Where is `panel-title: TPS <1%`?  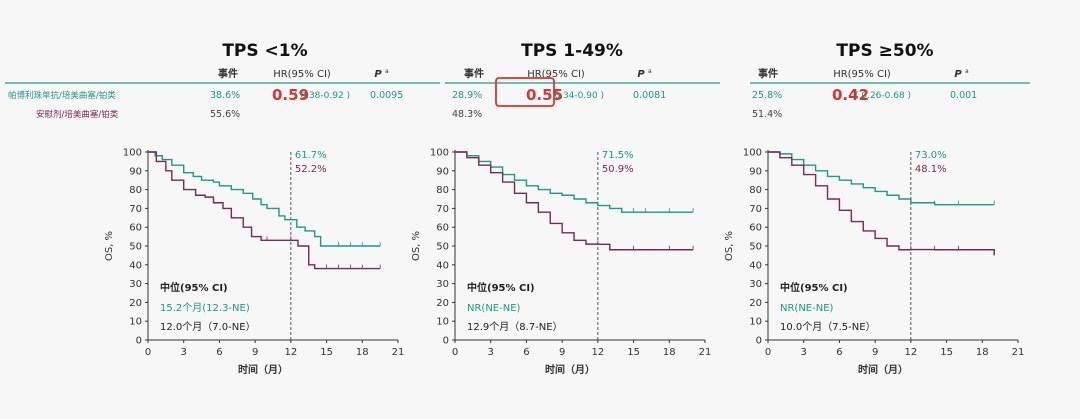
panel-title: TPS <1% is located at coordinates (264, 51).